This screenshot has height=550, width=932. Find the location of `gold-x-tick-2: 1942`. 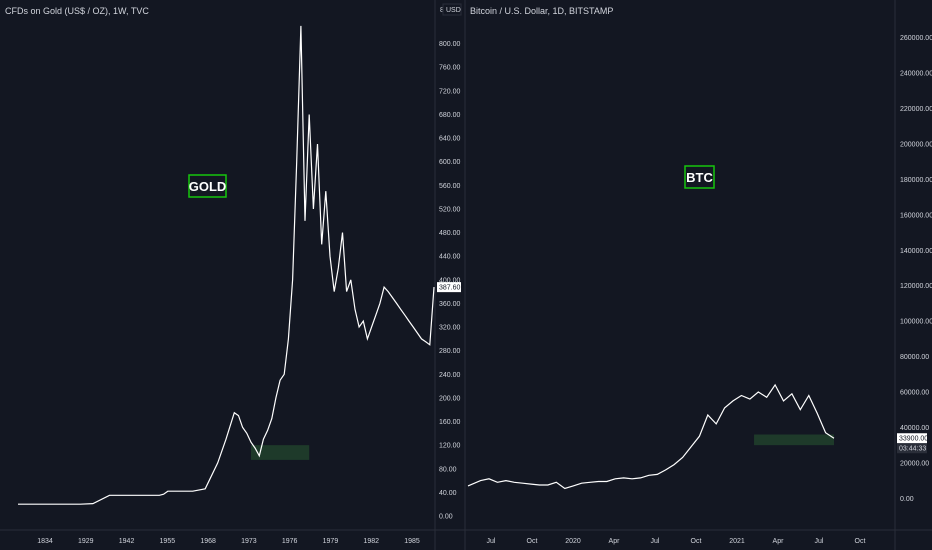

gold-x-tick-2: 1942 is located at coordinates (127, 541).